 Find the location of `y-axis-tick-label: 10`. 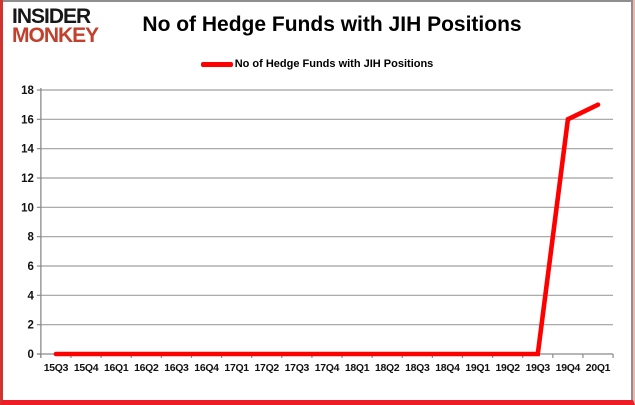

y-axis-tick-label: 10 is located at coordinates (27, 208).